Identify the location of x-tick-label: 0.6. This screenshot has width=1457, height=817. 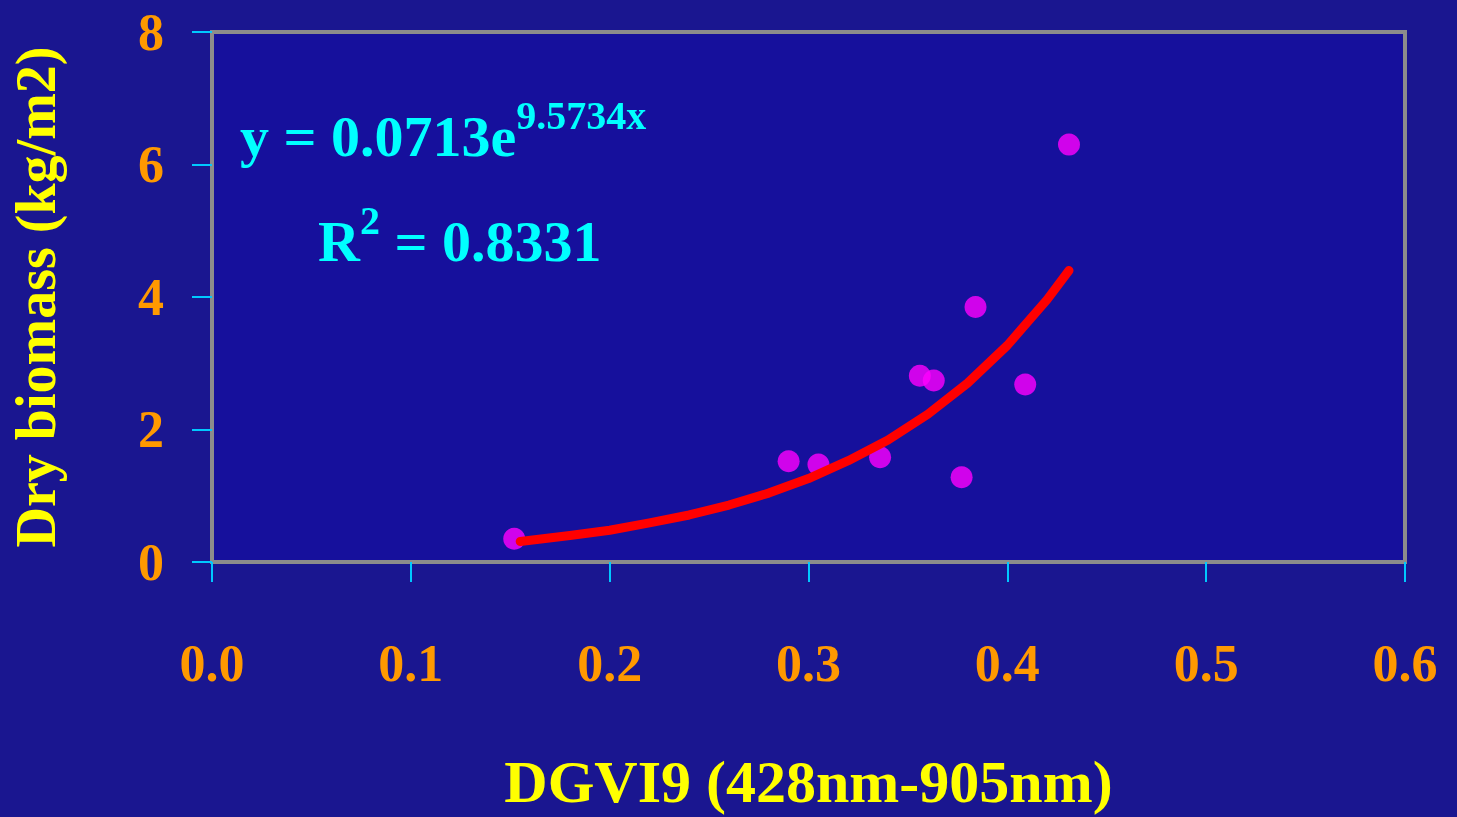
(1405, 663).